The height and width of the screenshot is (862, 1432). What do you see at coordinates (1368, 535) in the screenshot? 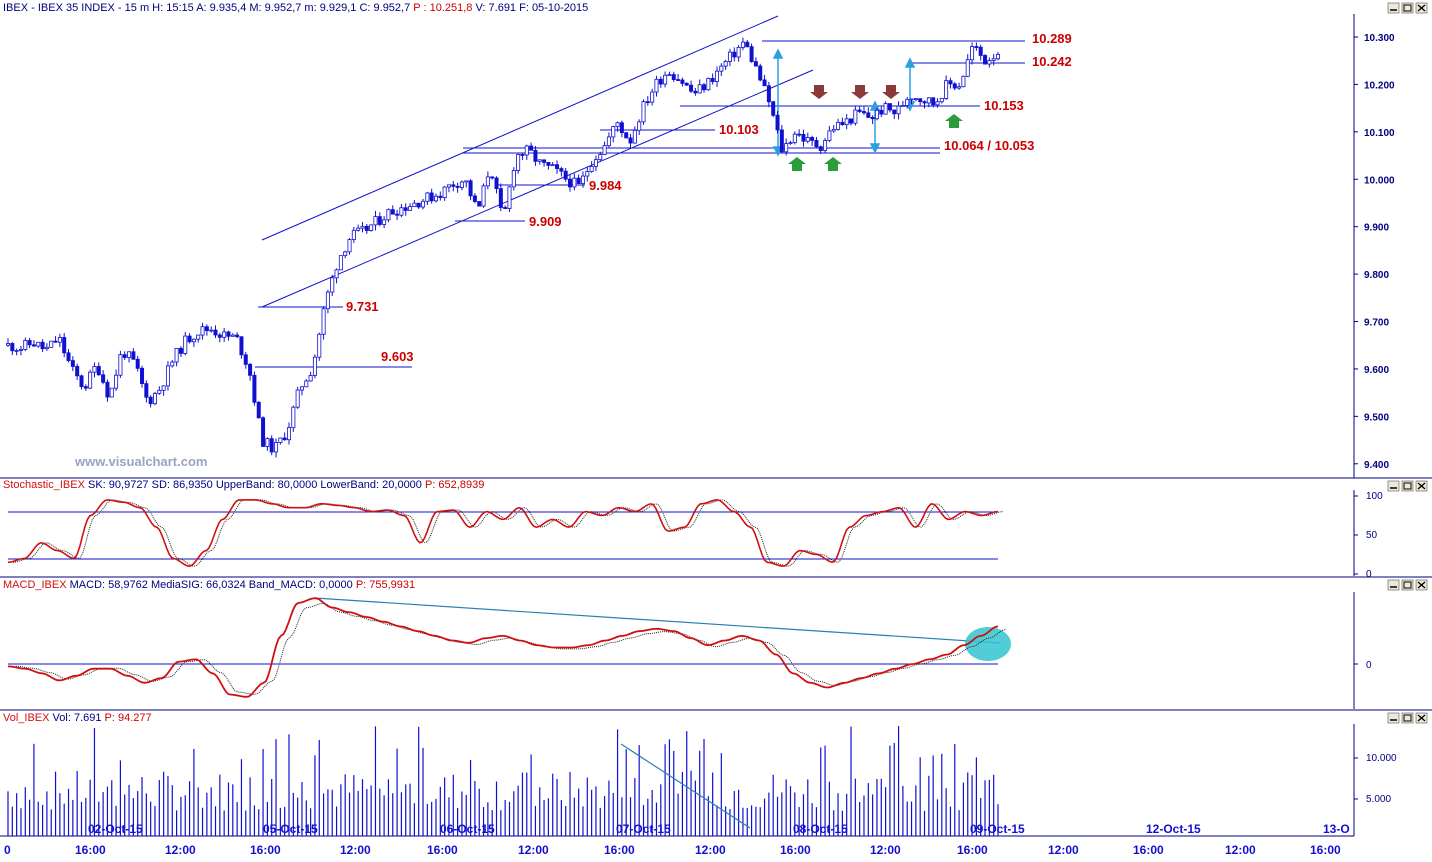
I see `stochastic-axis: 100 50 0` at bounding box center [1368, 535].